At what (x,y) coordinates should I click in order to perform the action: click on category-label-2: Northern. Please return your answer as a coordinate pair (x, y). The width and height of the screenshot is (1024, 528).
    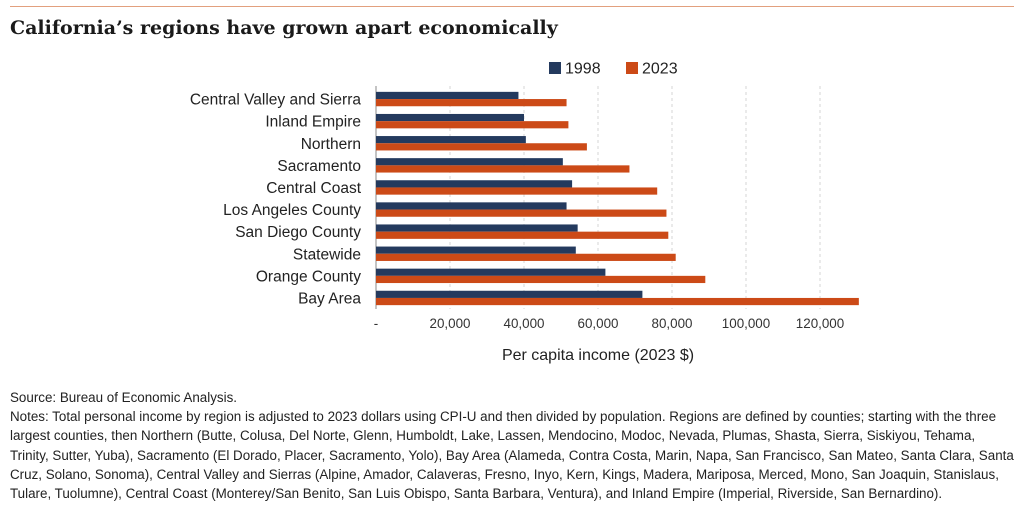
    Looking at the image, I should click on (331, 144).